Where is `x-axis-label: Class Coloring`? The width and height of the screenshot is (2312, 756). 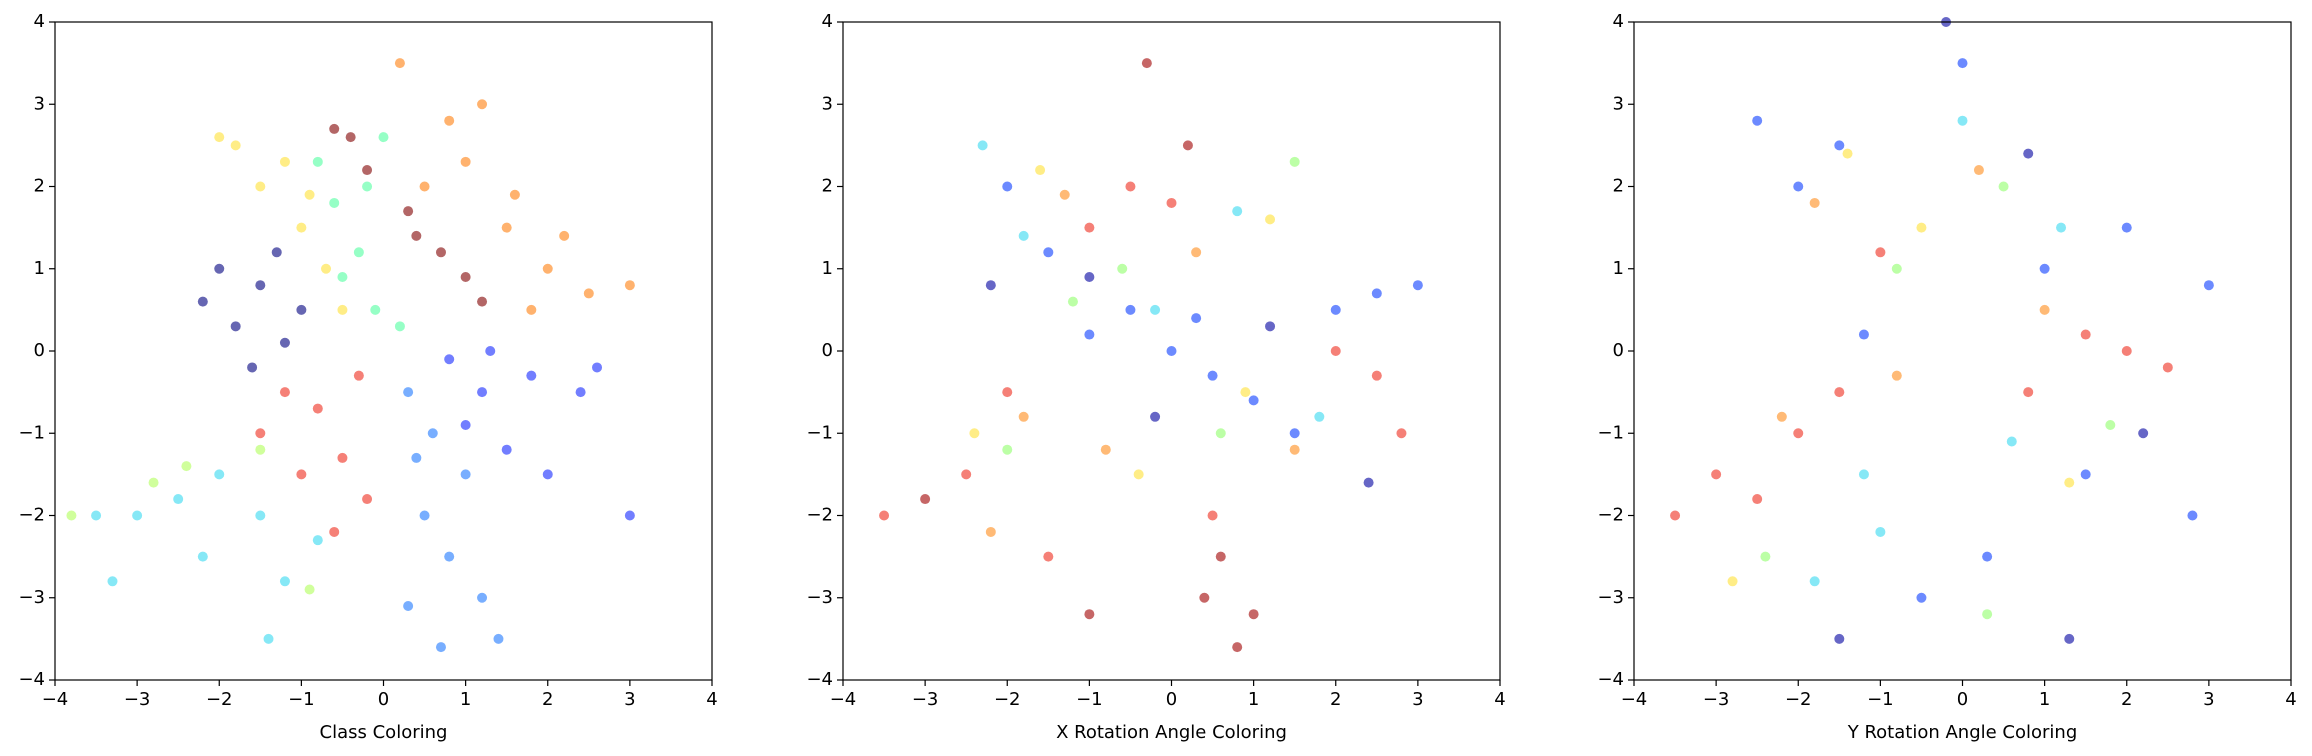
x-axis-label: Class Coloring is located at coordinates (384, 732).